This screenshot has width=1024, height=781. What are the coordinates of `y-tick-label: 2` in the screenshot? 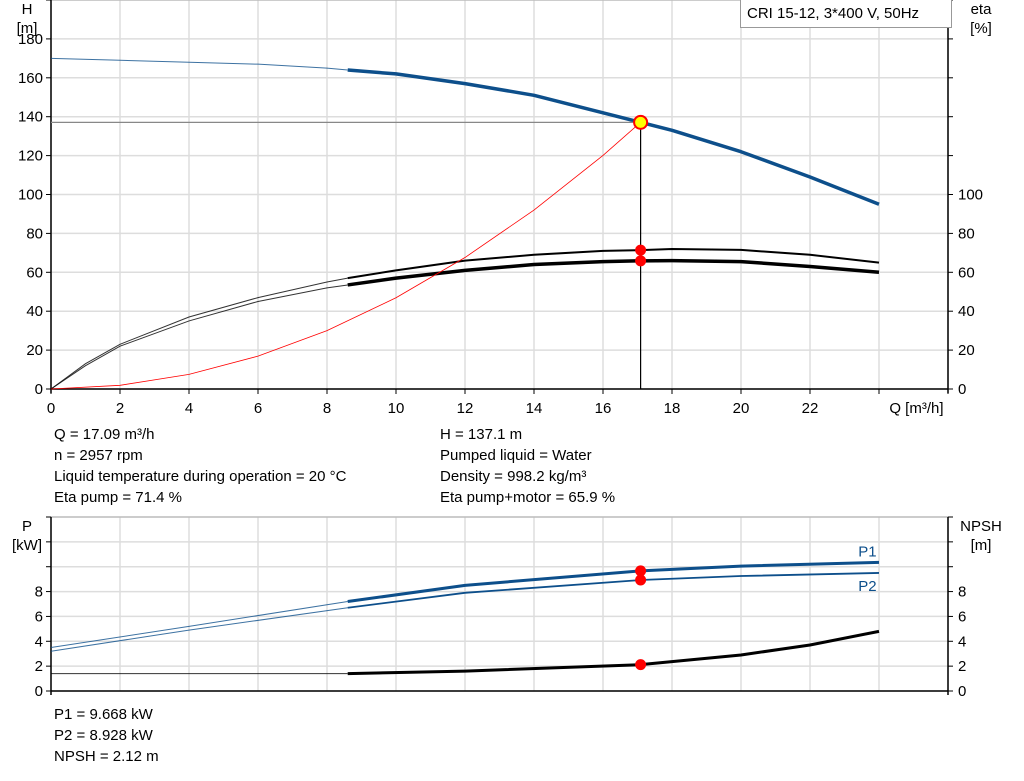 It's located at (39, 666).